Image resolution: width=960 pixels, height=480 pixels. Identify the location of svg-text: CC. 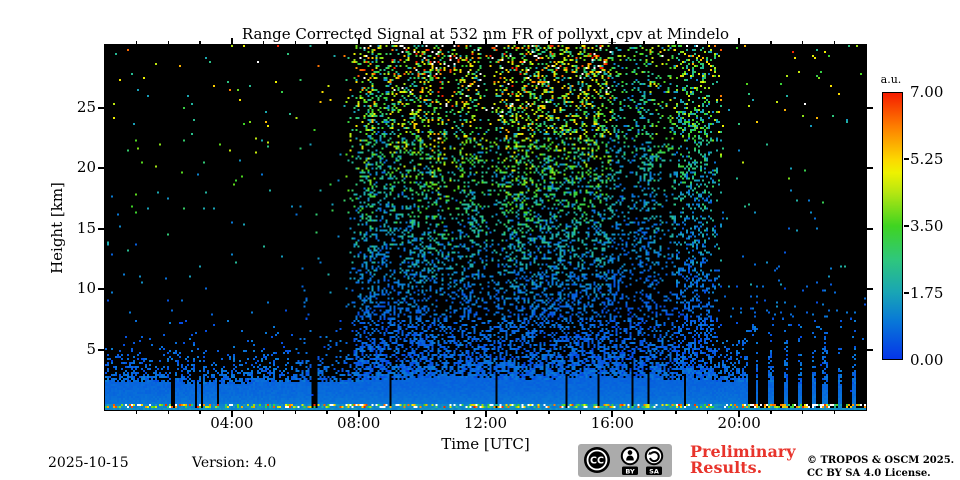
(597, 461).